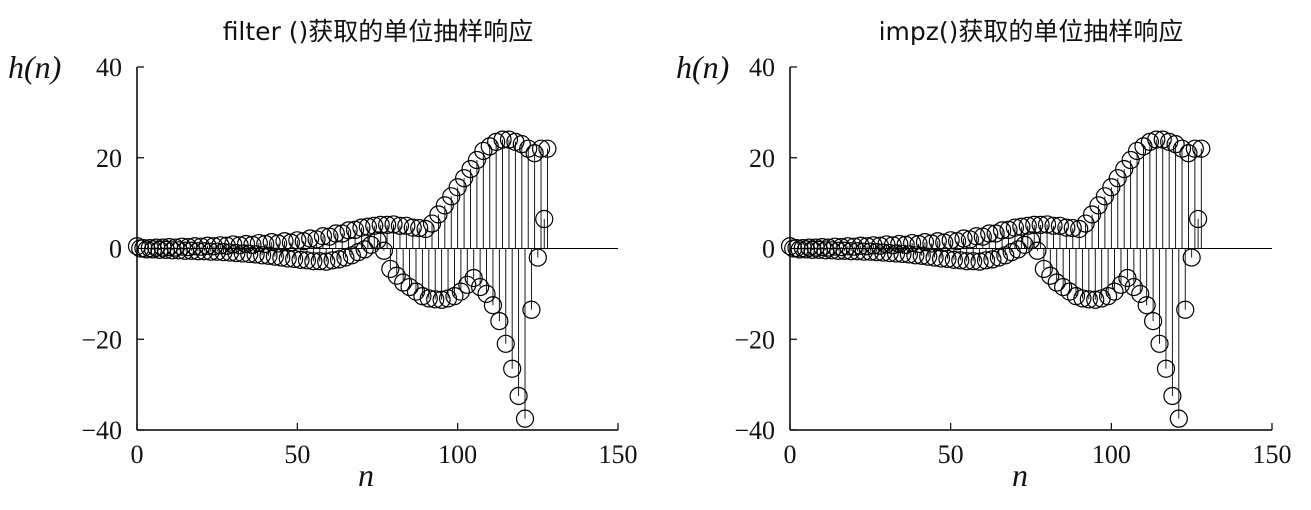 The width and height of the screenshot is (1311, 510). What do you see at coordinates (754, 339) in the screenshot?
I see `y-tick-label: −20` at bounding box center [754, 339].